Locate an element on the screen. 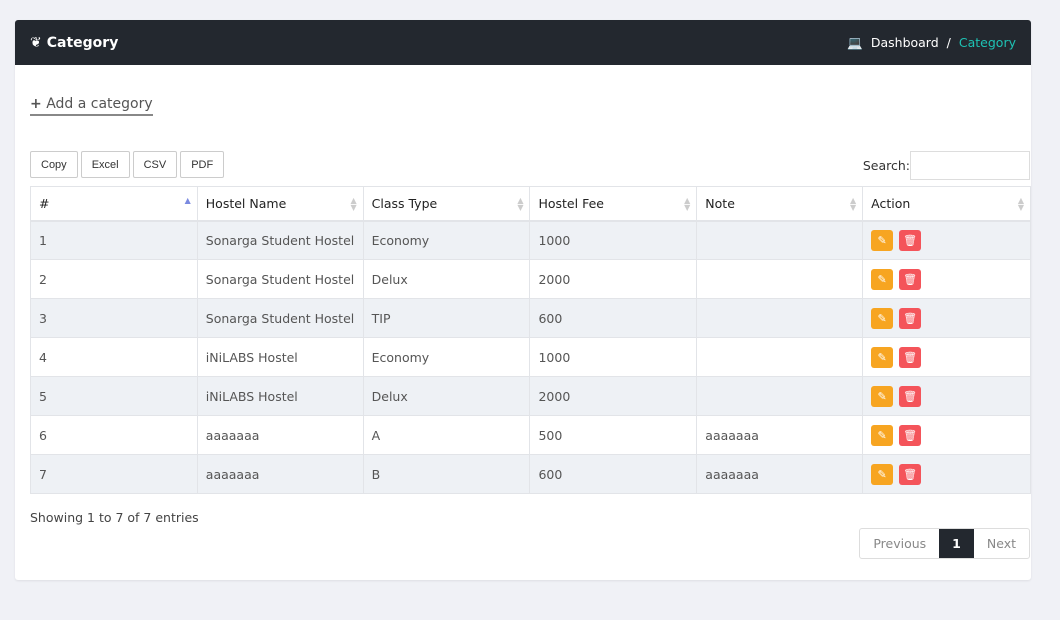  pdf-button: PDF is located at coordinates (202, 164).